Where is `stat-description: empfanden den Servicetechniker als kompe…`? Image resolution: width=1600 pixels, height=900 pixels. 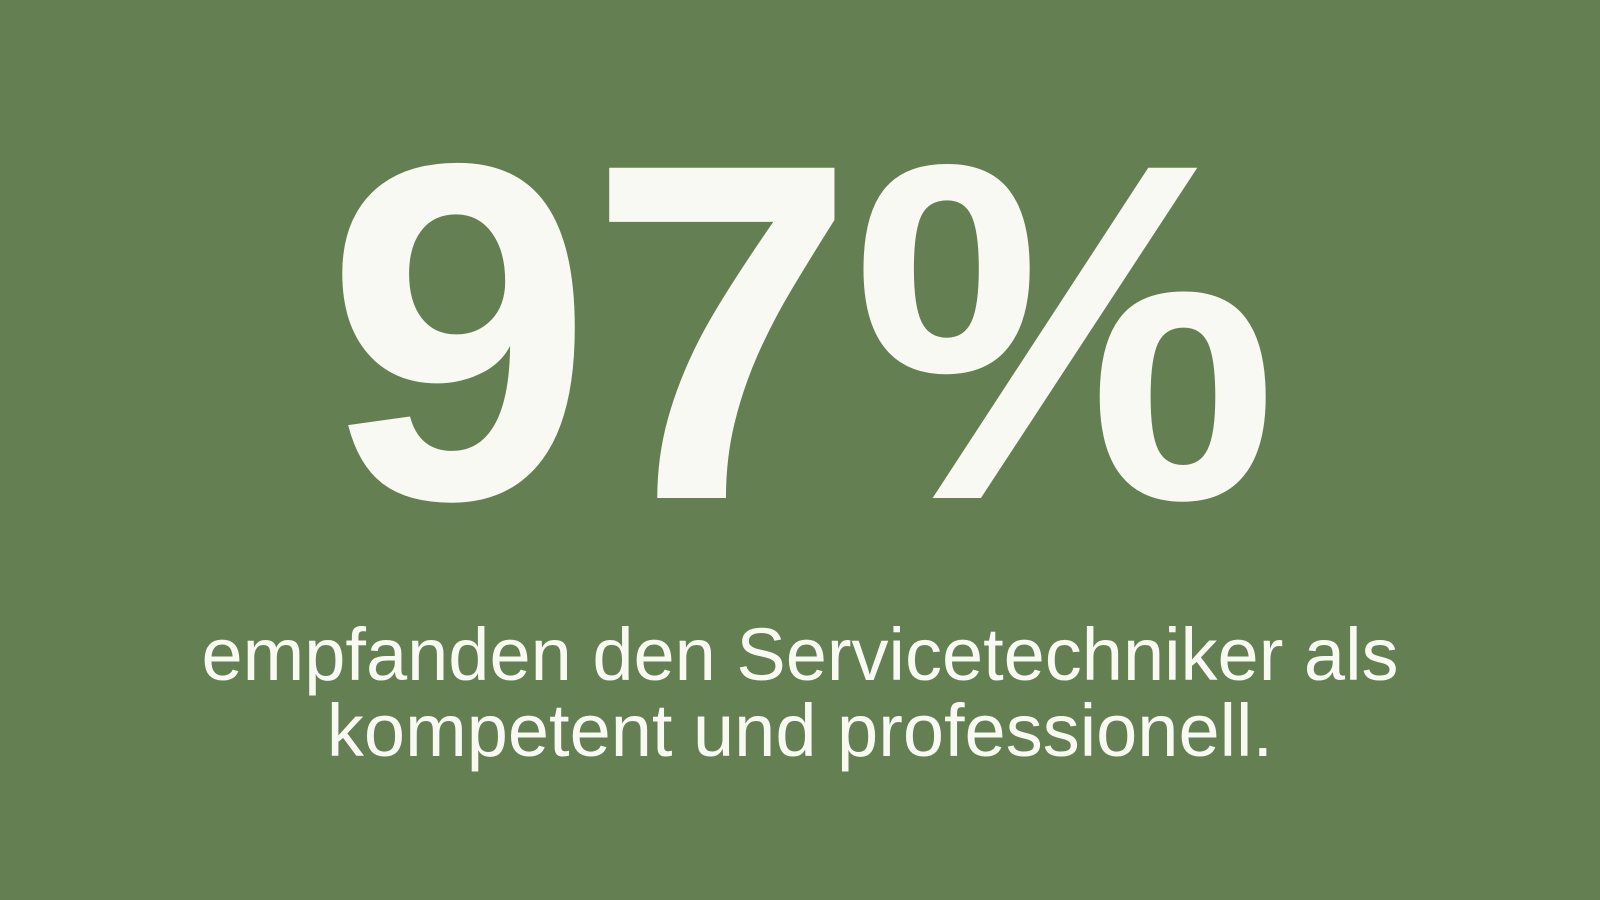
stat-description: empfanden den Servicetechniker als kompe… is located at coordinates (800, 692).